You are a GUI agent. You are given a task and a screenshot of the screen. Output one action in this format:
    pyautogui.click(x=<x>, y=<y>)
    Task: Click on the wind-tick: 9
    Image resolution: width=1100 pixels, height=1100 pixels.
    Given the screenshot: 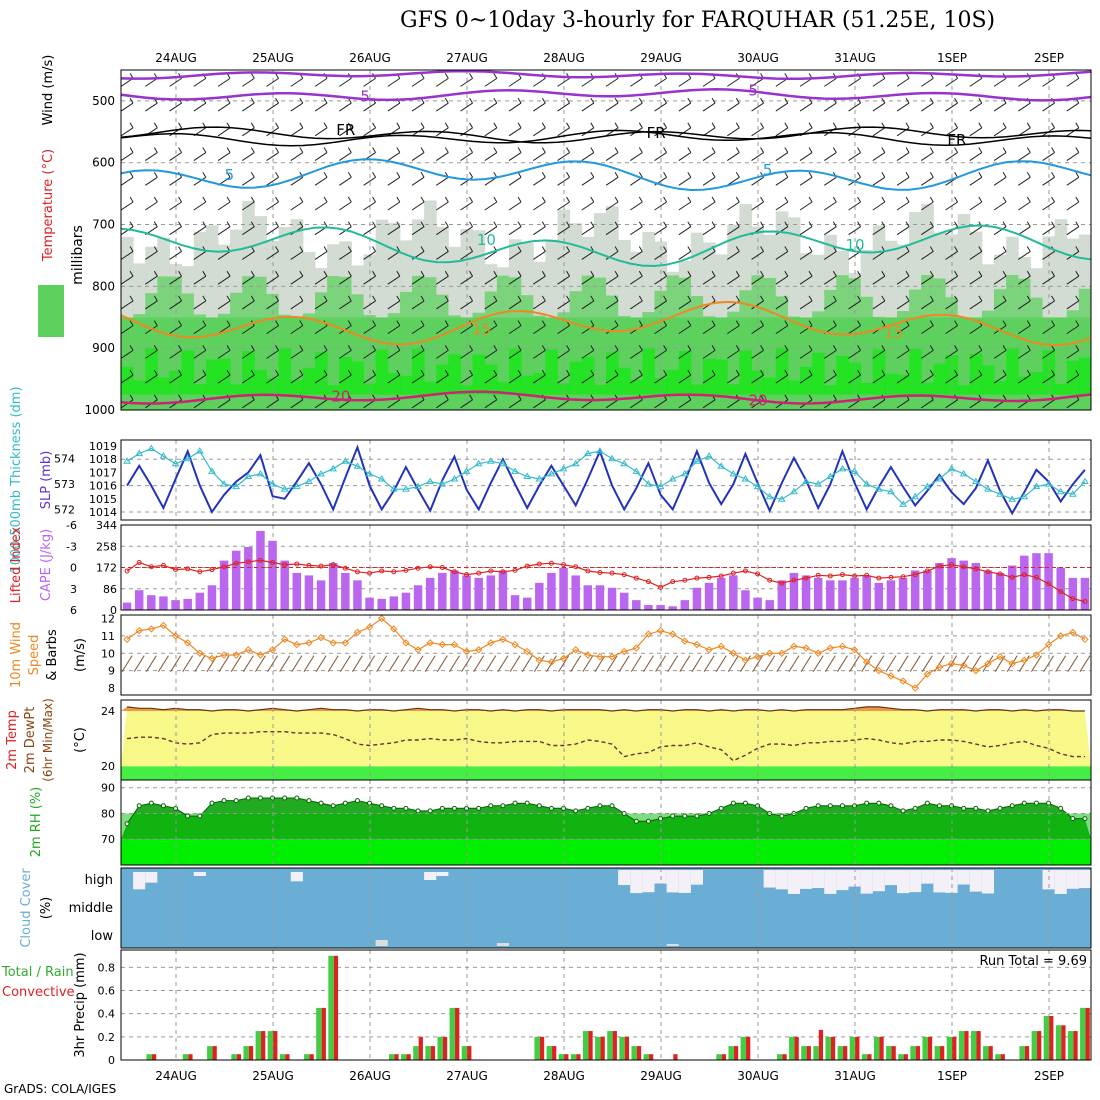 What is the action you would take?
    pyautogui.click(x=111, y=671)
    